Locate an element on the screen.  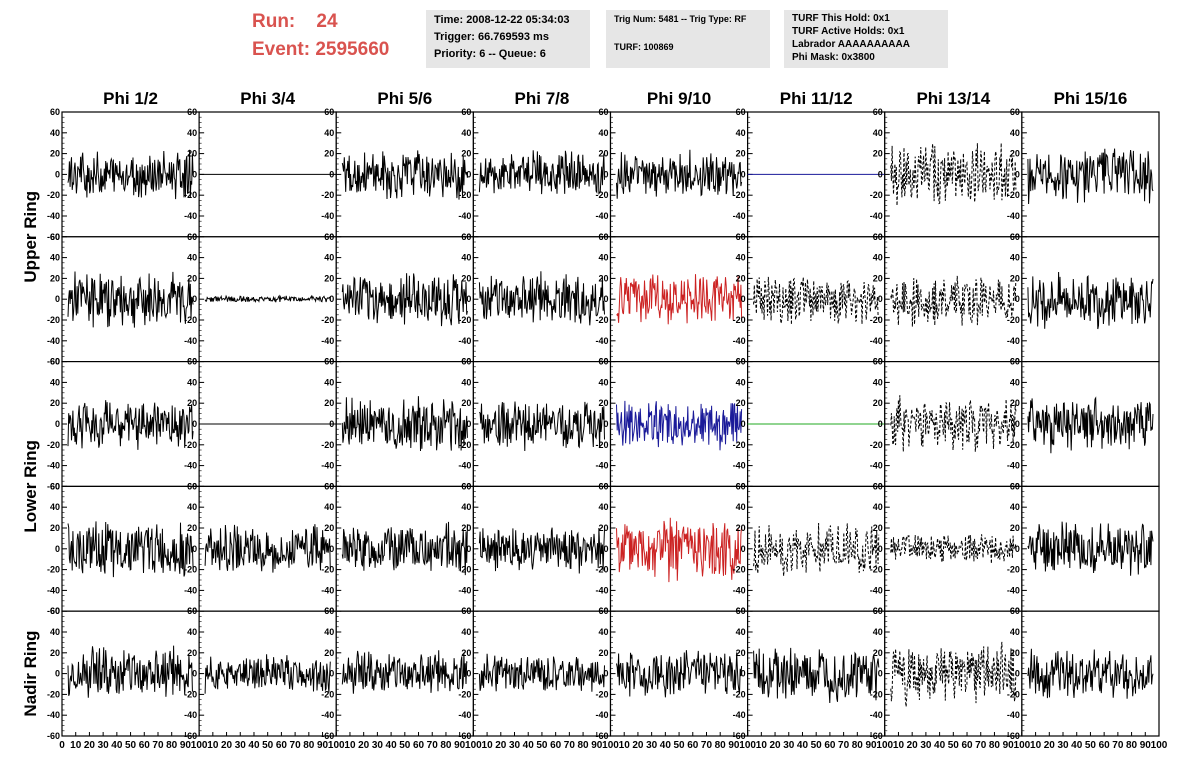
column-header: Phi 7/8 is located at coordinates (542, 98).